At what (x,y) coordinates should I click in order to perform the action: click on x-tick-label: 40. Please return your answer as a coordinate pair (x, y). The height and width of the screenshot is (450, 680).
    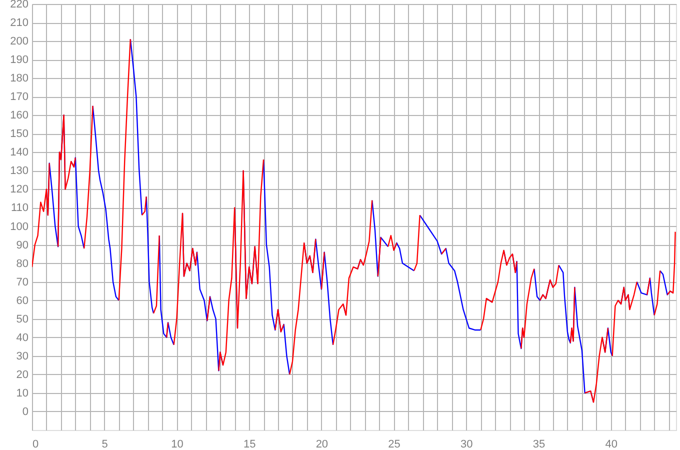
    Looking at the image, I should click on (611, 444).